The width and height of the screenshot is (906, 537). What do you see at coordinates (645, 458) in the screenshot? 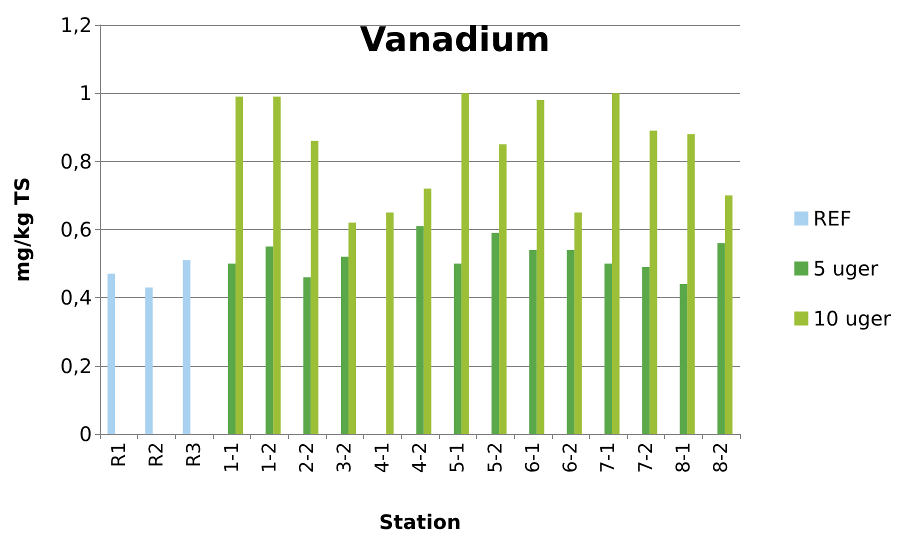
I see `x-tick-label: 7-2` at bounding box center [645, 458].